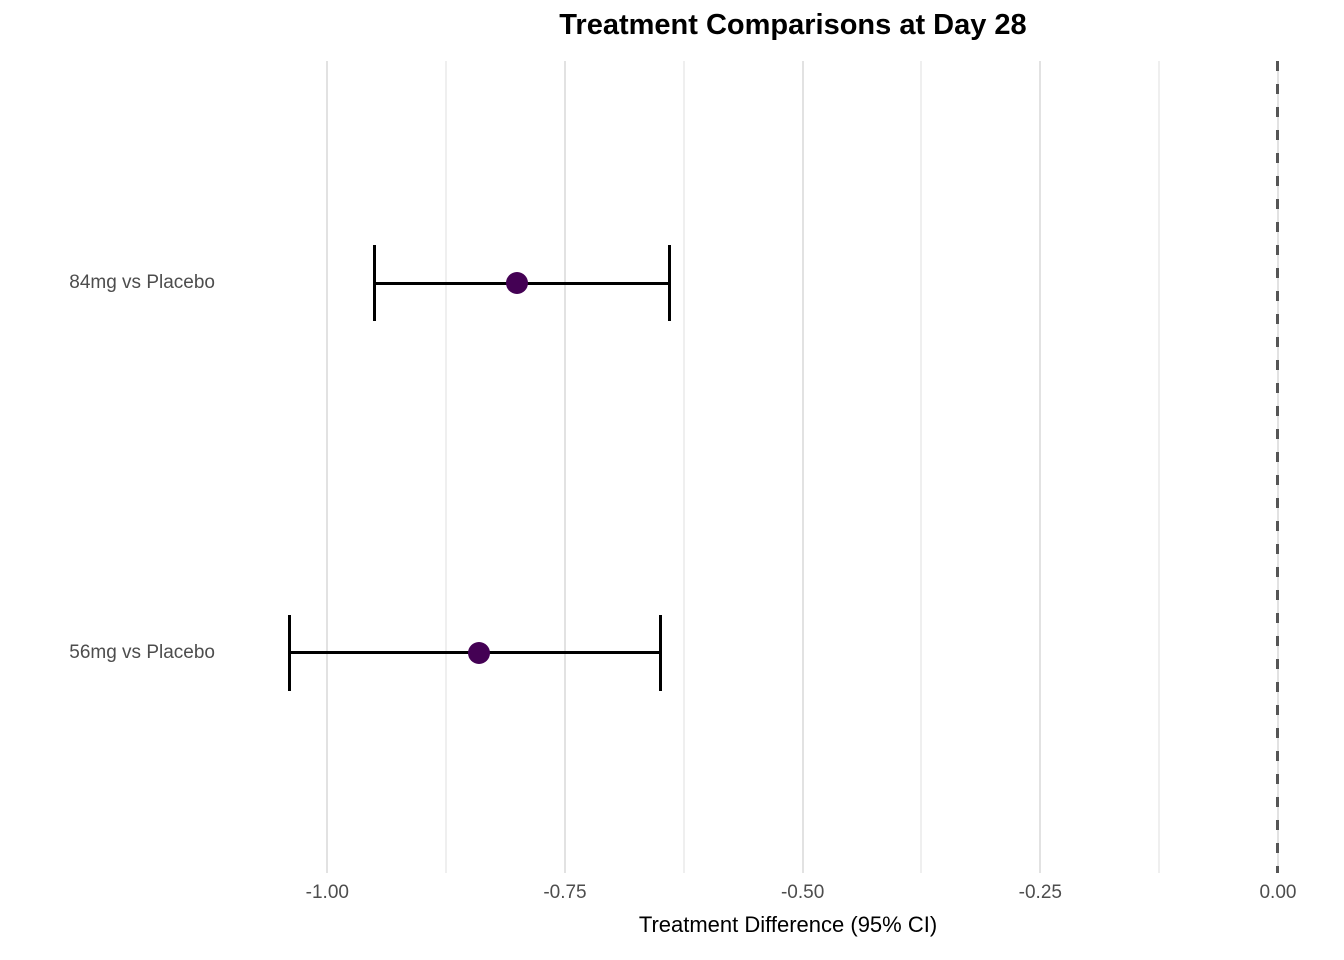 The height and width of the screenshot is (960, 1344). What do you see at coordinates (142, 282) in the screenshot?
I see `y-axis-category-label: 84mg vs Placebo` at bounding box center [142, 282].